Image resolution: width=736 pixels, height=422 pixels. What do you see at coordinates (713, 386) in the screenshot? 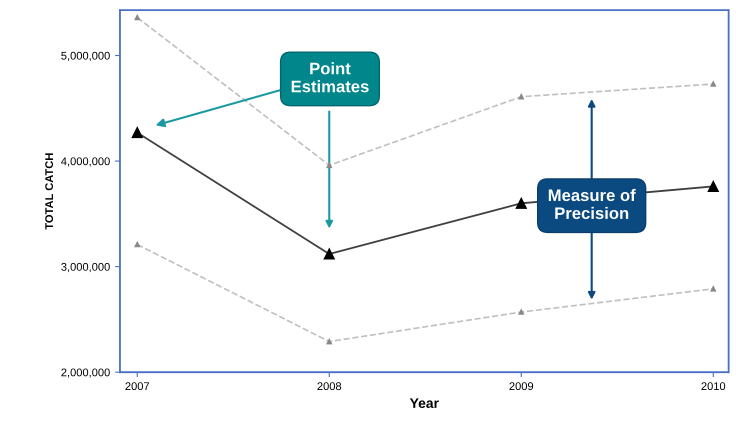
I see `x-tick-label: 2010` at bounding box center [713, 386].